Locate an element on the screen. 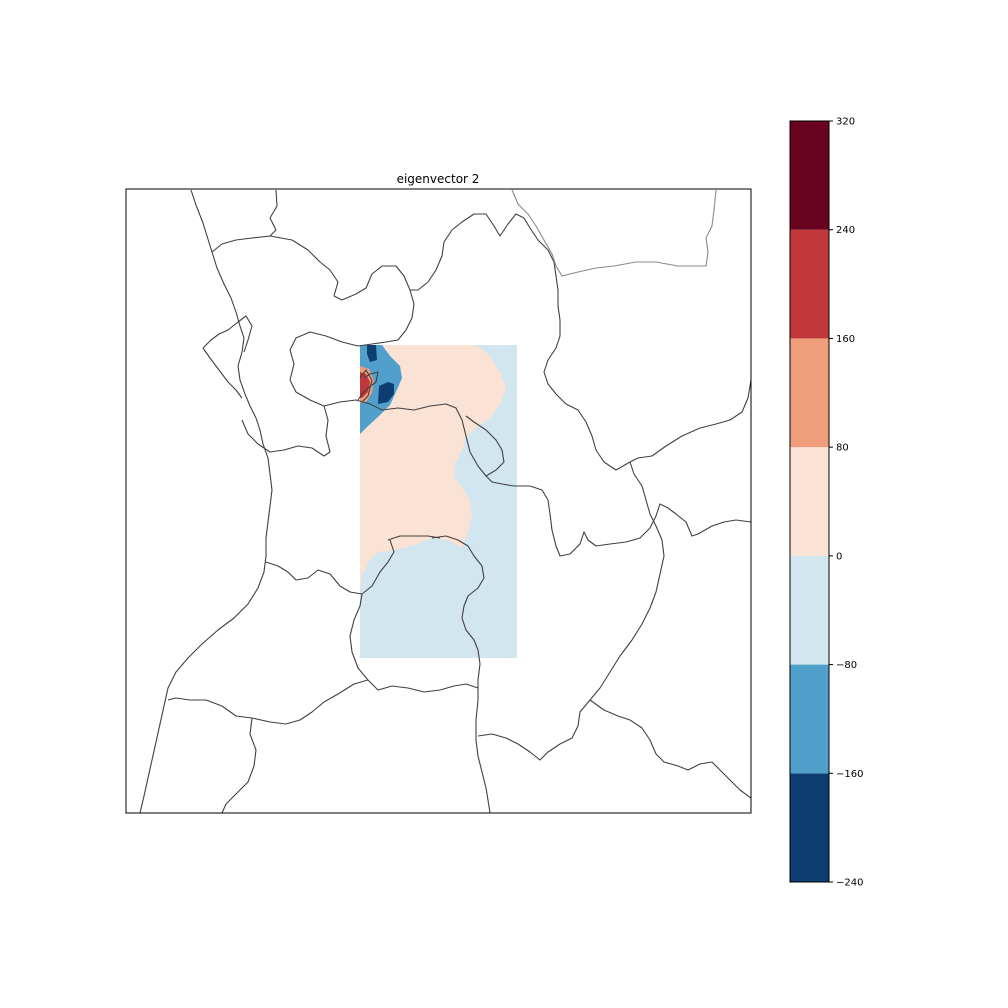 The height and width of the screenshot is (1008, 1008). border-line-north is located at coordinates (614, 233).